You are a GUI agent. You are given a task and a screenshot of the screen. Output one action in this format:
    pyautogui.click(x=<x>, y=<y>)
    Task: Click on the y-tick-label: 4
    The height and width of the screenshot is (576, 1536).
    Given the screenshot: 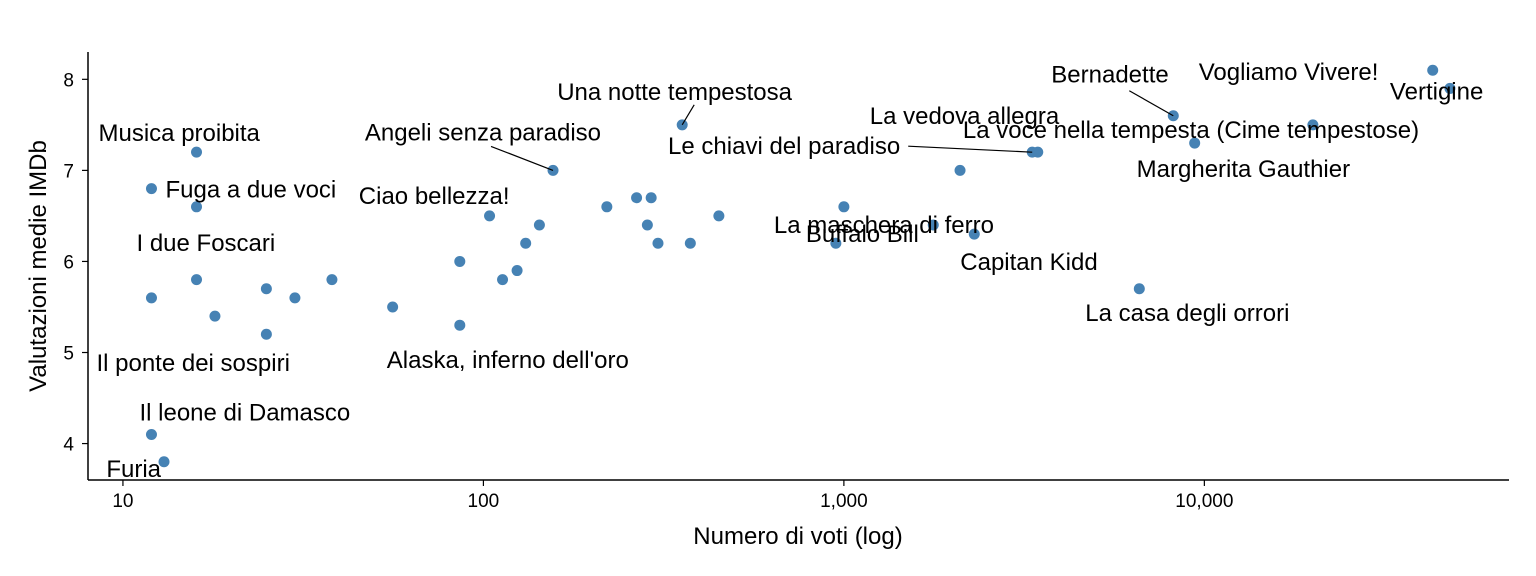 What is the action you would take?
    pyautogui.click(x=68, y=445)
    